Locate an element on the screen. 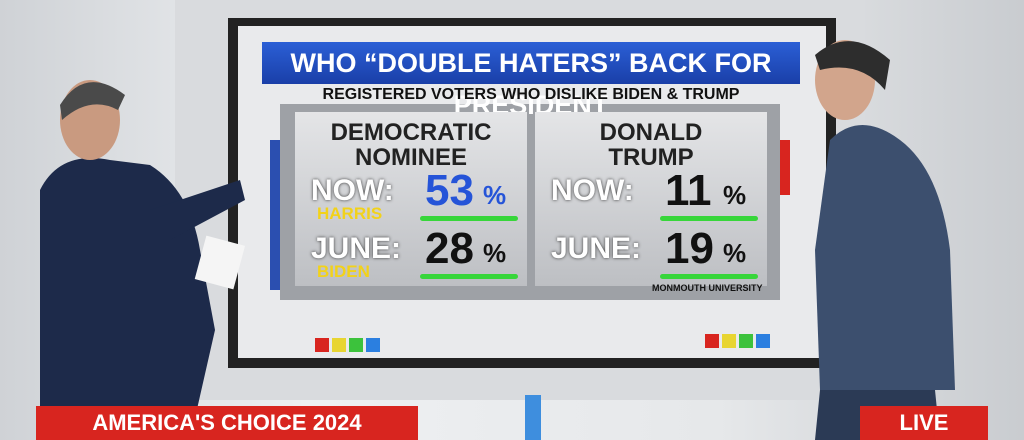 The width and height of the screenshot is (1024, 440). show-banner: AMERICA'S CHOICE 2024 is located at coordinates (227, 423).